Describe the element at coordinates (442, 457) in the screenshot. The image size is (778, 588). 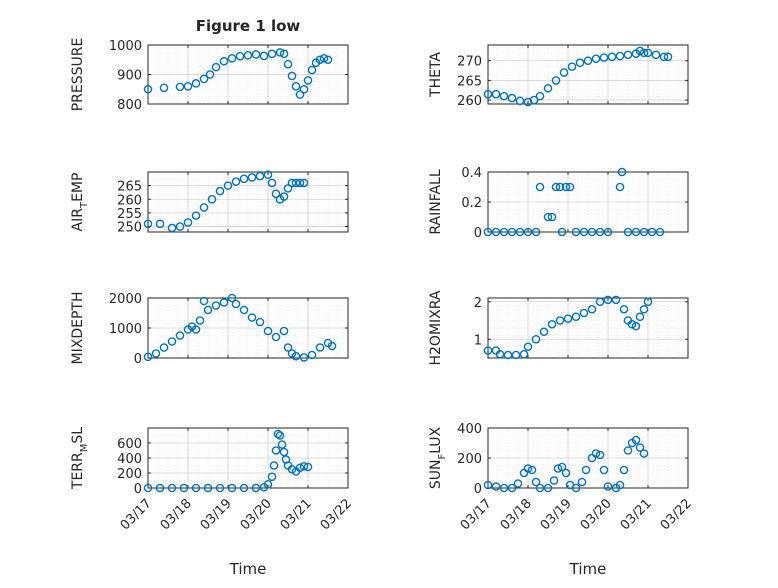
I see `y-axis-label-sub: F` at that location.